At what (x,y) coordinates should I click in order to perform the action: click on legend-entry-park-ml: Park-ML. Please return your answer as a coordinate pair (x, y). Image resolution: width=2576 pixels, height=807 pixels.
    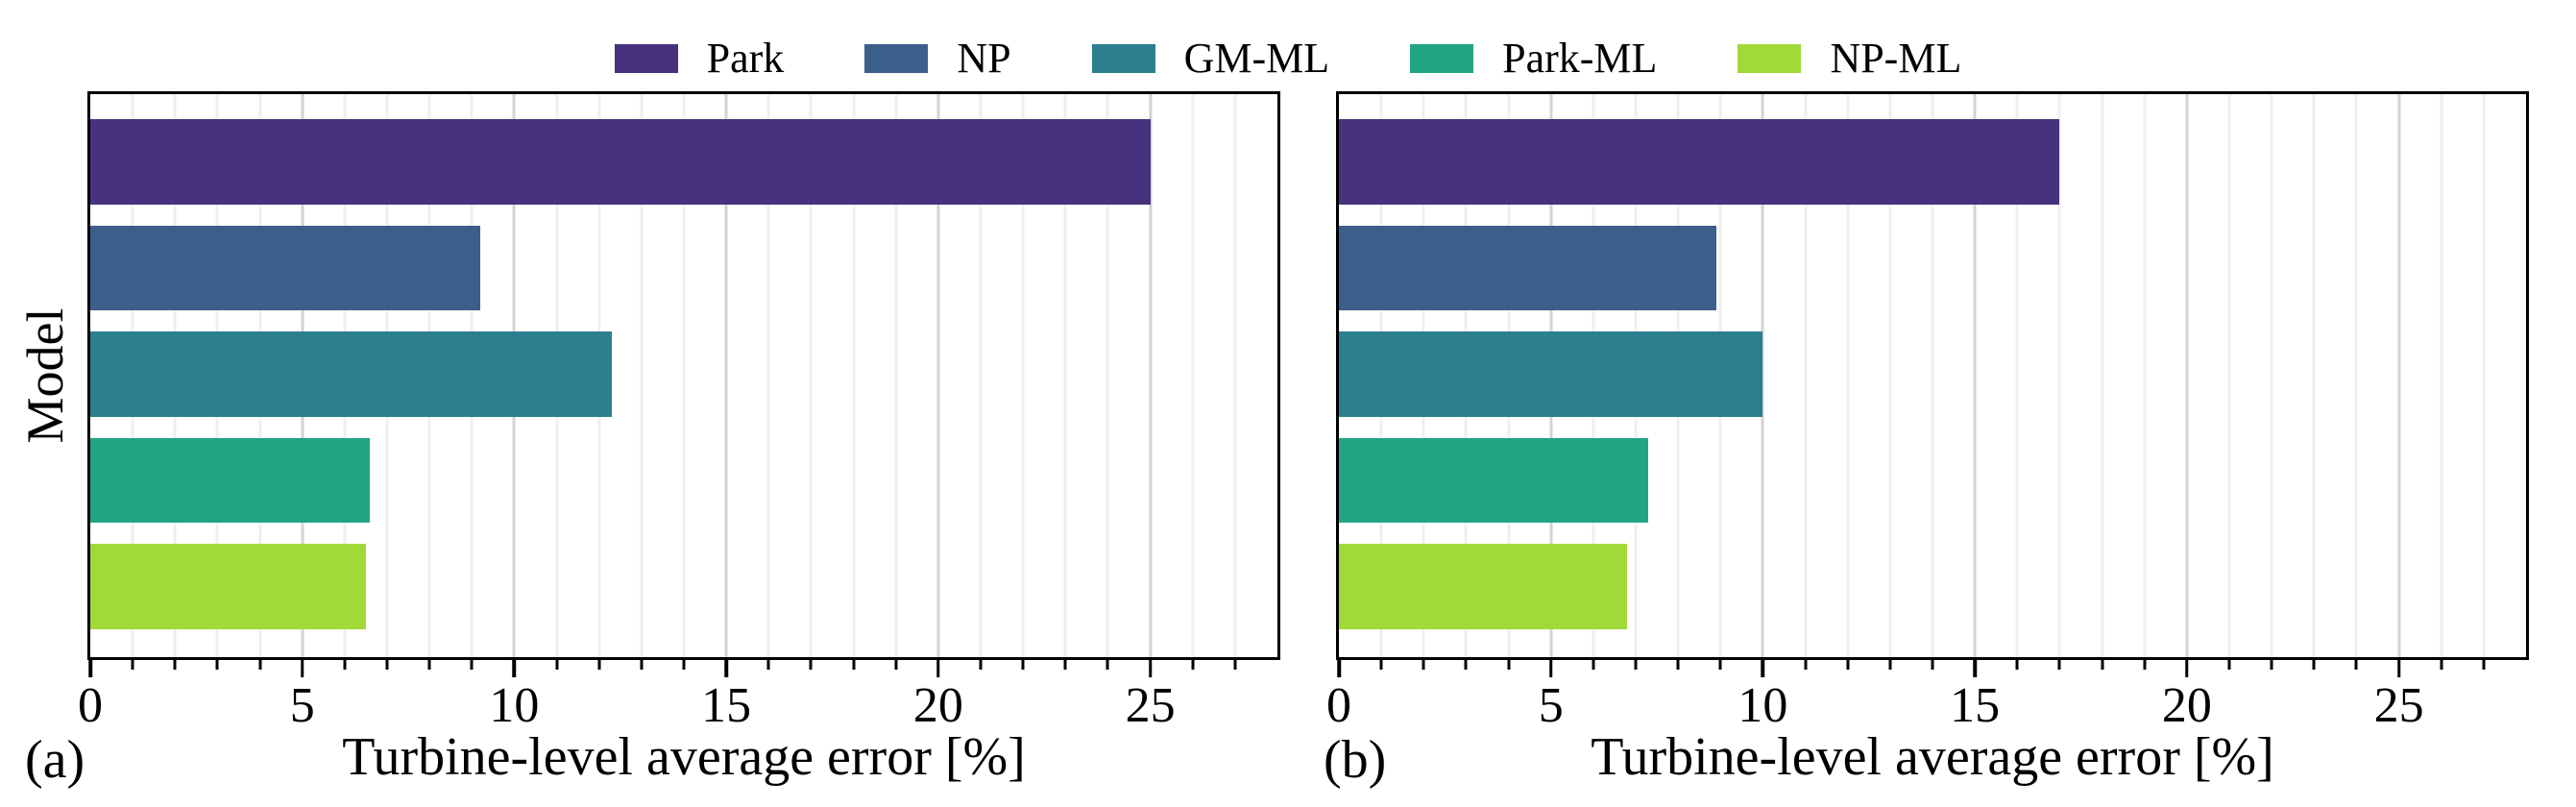
    Looking at the image, I should click on (1533, 59).